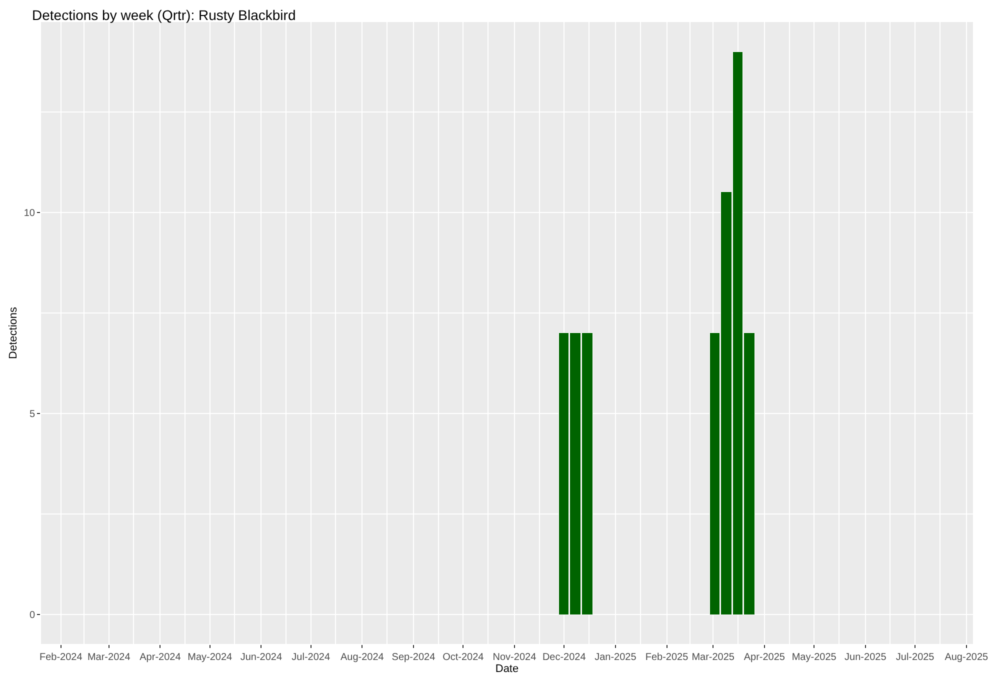  Describe the element at coordinates (713, 657) in the screenshot. I see `x-tick-label: Mar-2025` at that location.